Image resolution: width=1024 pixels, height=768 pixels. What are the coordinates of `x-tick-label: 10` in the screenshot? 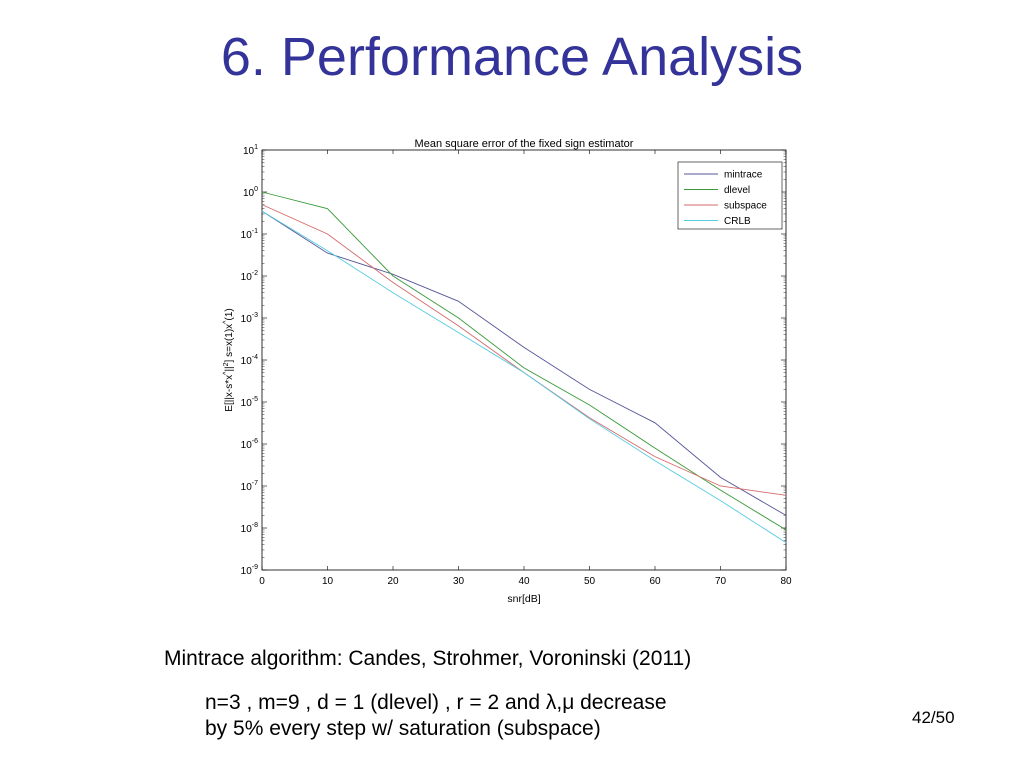 It's located at (328, 581).